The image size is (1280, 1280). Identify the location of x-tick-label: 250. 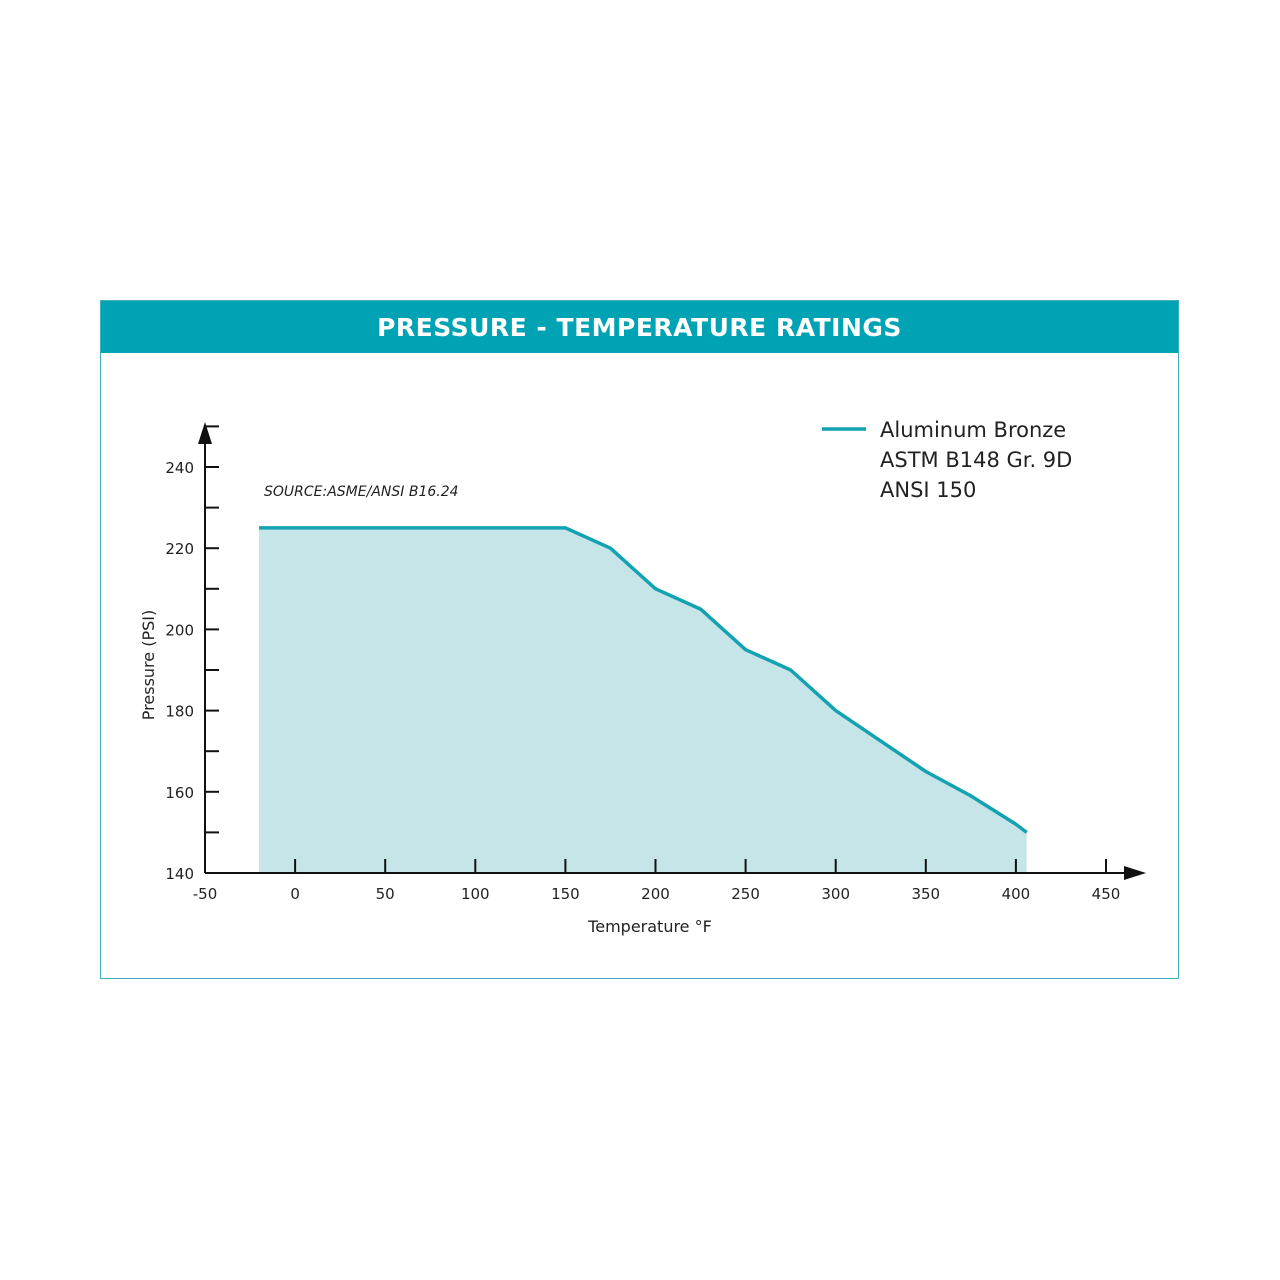
(745, 894).